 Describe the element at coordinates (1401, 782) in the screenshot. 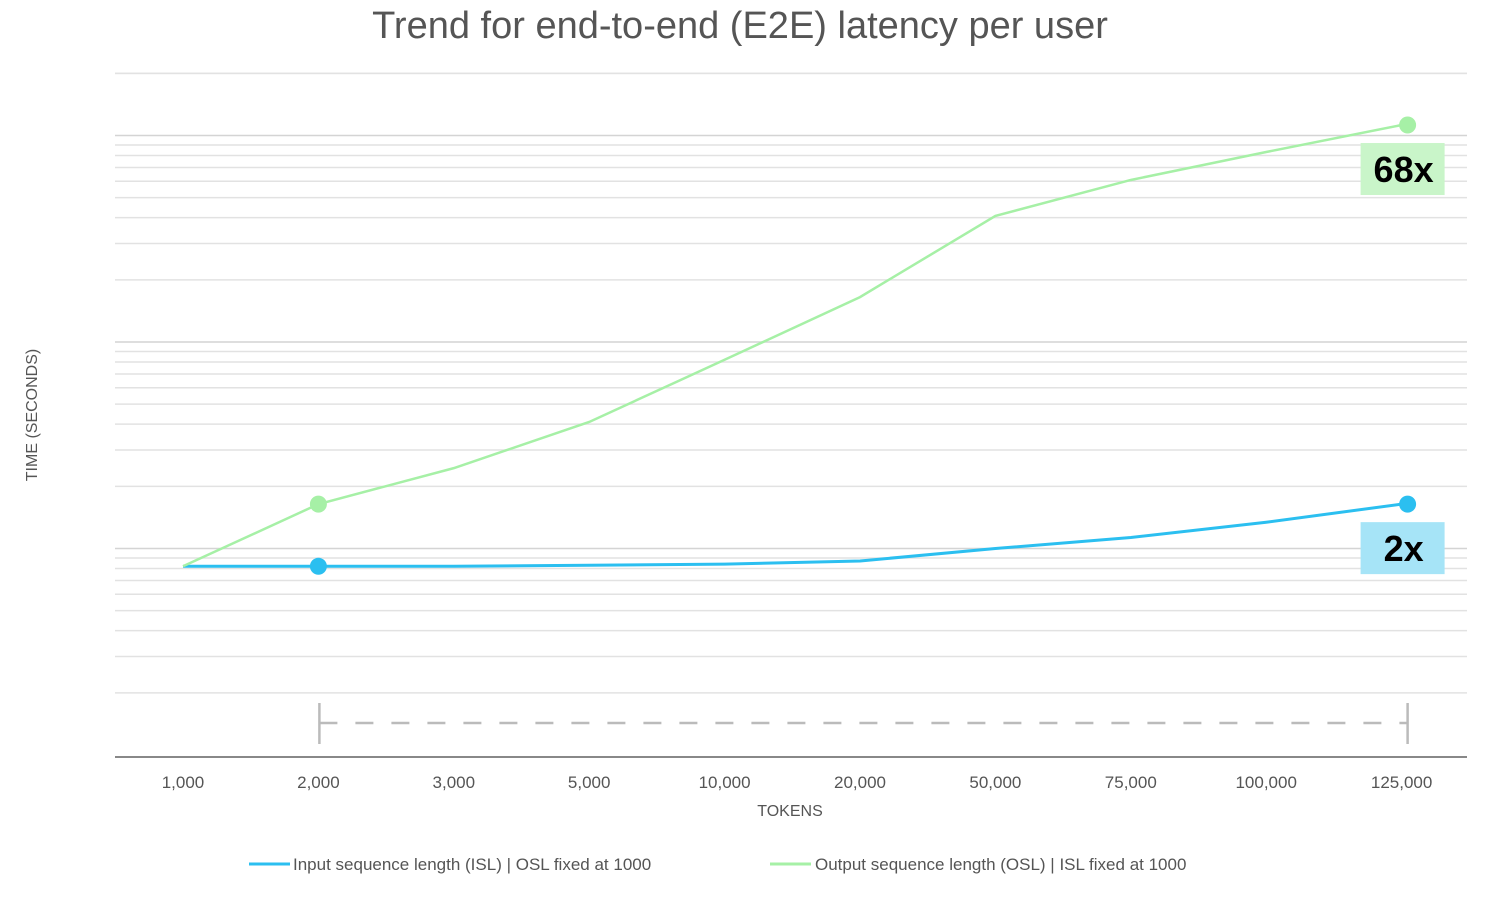

I see `x-tick-label: 125,000` at that location.